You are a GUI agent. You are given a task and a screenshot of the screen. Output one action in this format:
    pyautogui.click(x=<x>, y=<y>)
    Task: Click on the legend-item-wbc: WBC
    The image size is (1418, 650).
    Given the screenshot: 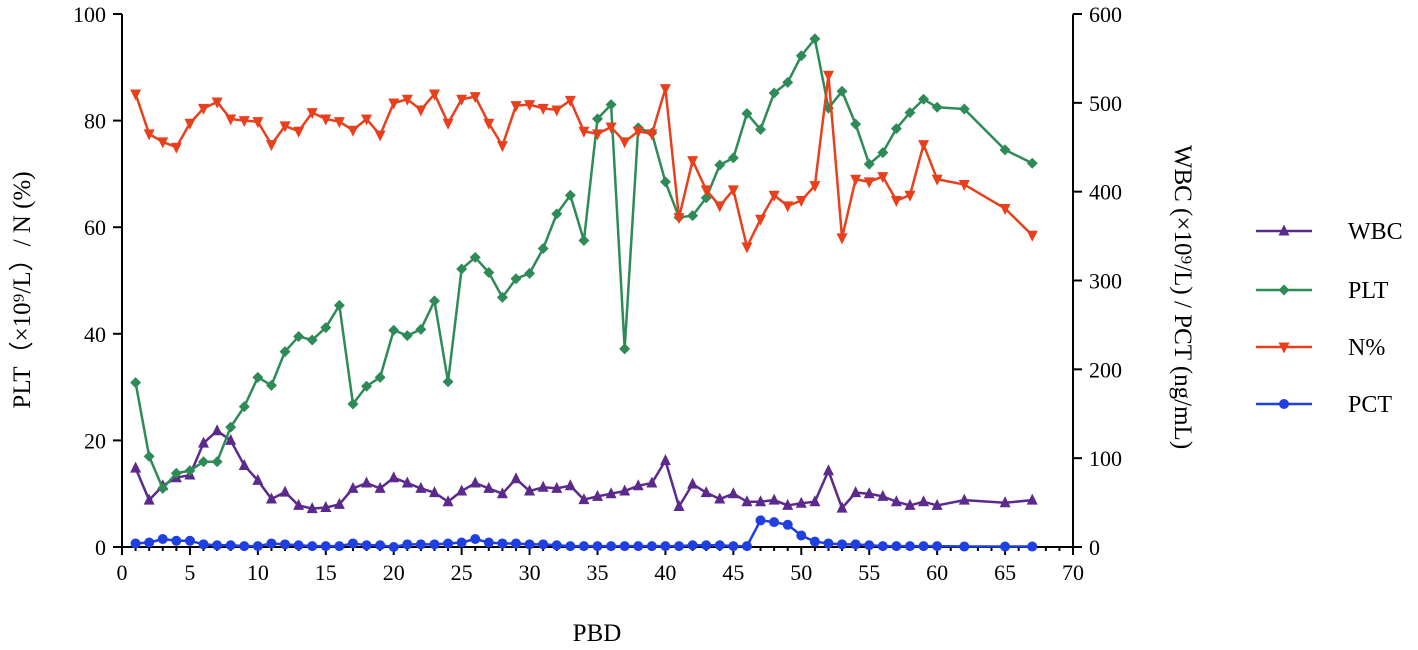 What is the action you would take?
    pyautogui.click(x=1329, y=232)
    